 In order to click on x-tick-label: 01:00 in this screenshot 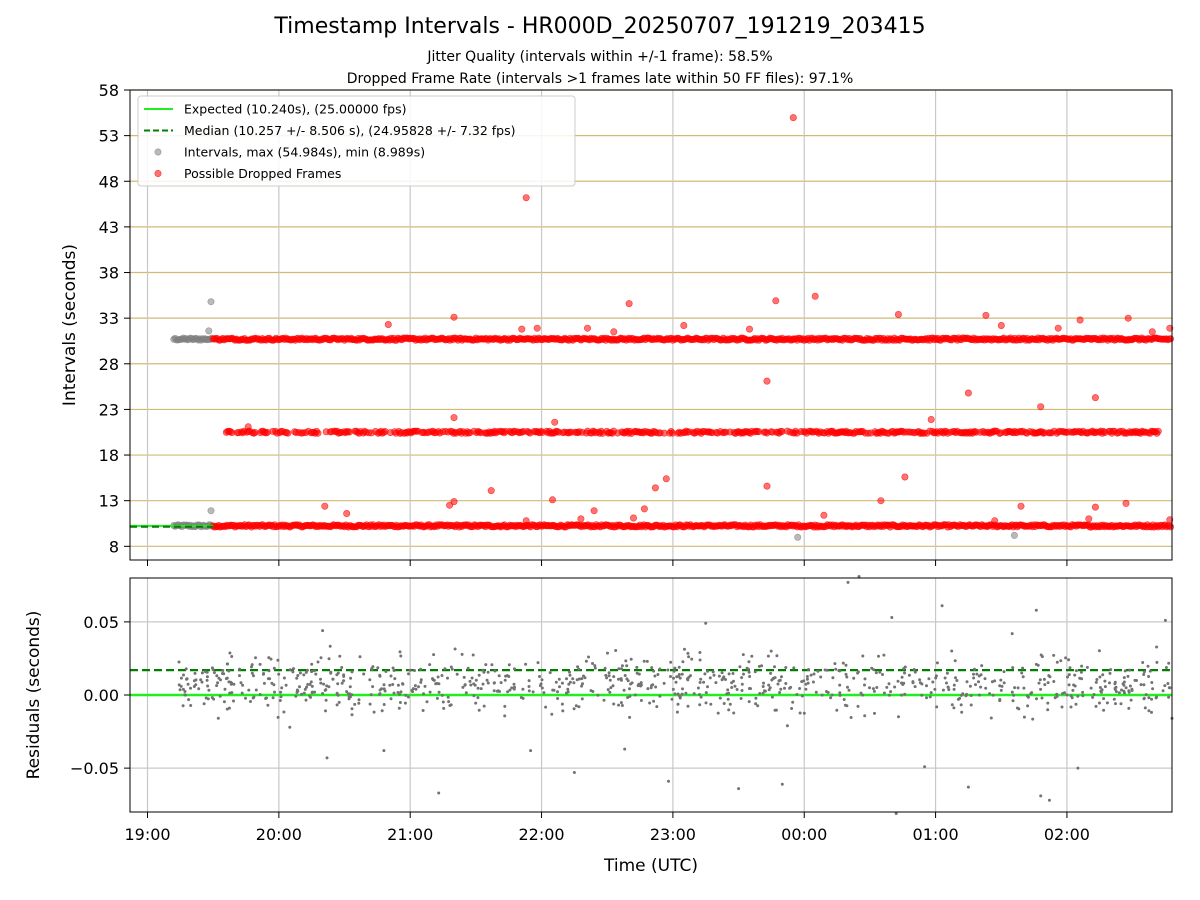, I will do `click(936, 834)`.